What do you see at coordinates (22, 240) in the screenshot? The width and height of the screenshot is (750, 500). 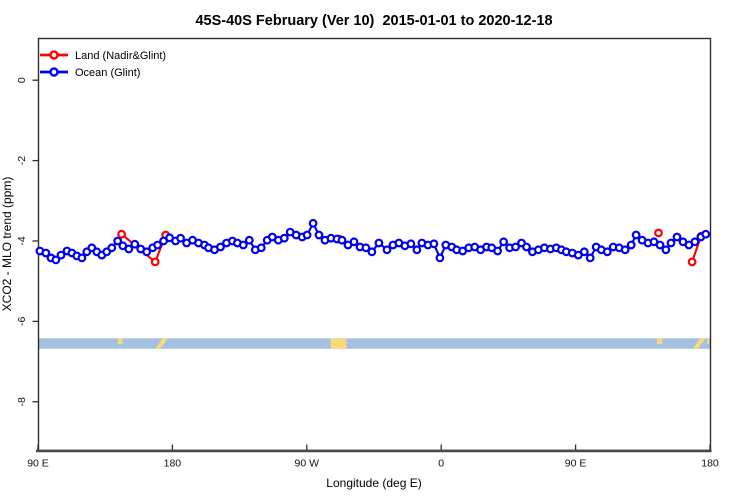 I see `y-tick-label: -4` at bounding box center [22, 240].